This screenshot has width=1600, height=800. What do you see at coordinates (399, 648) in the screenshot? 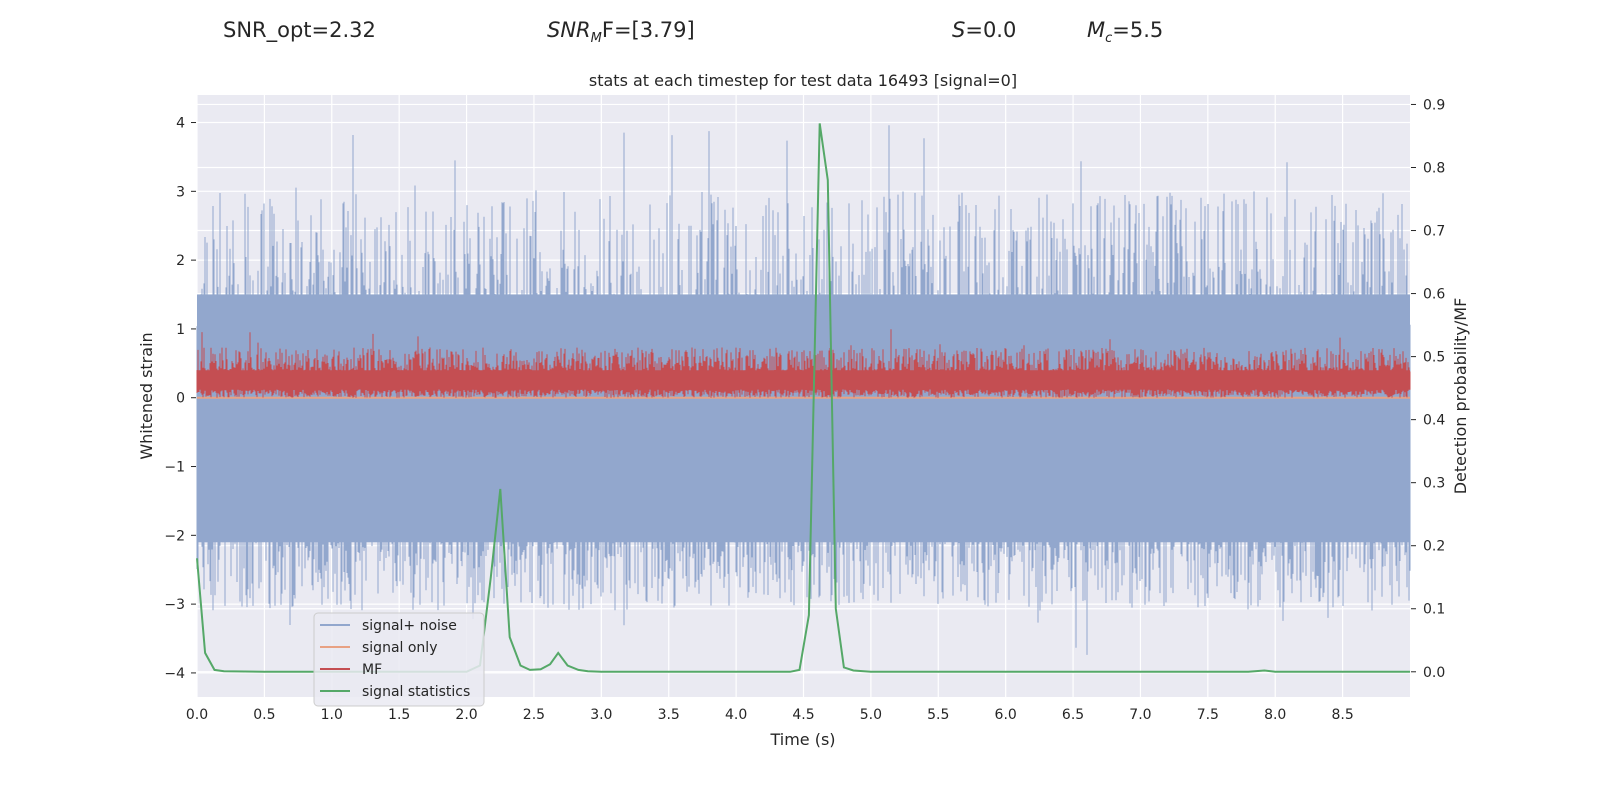
I see `legend-label-signal-only: signal only` at bounding box center [399, 648].